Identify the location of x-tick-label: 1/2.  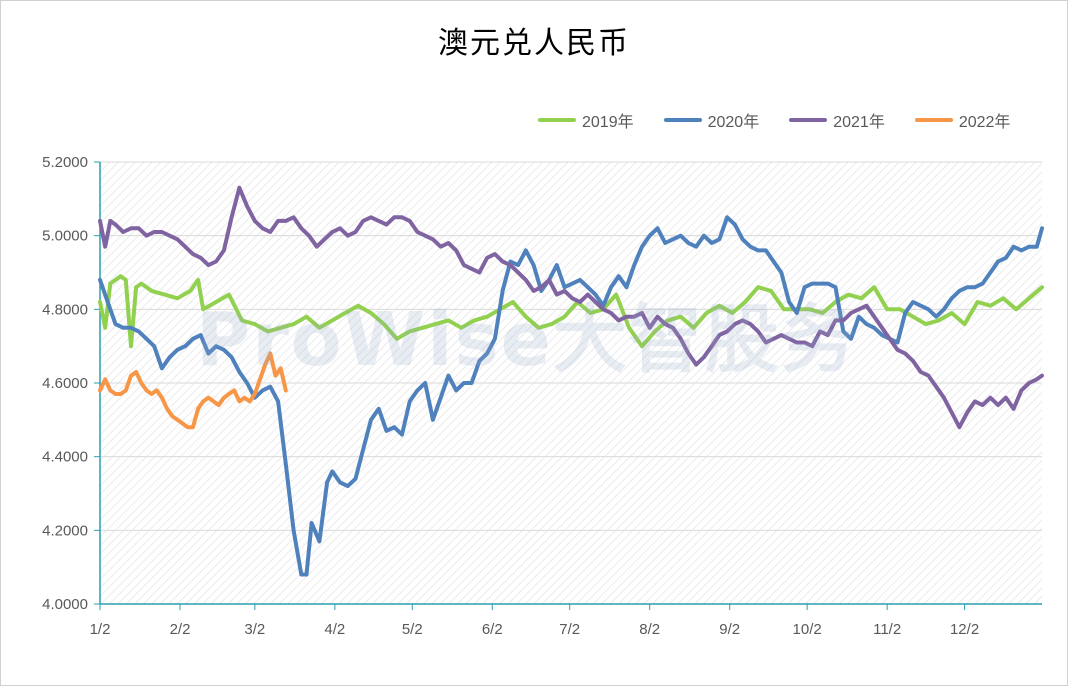
(100, 629).